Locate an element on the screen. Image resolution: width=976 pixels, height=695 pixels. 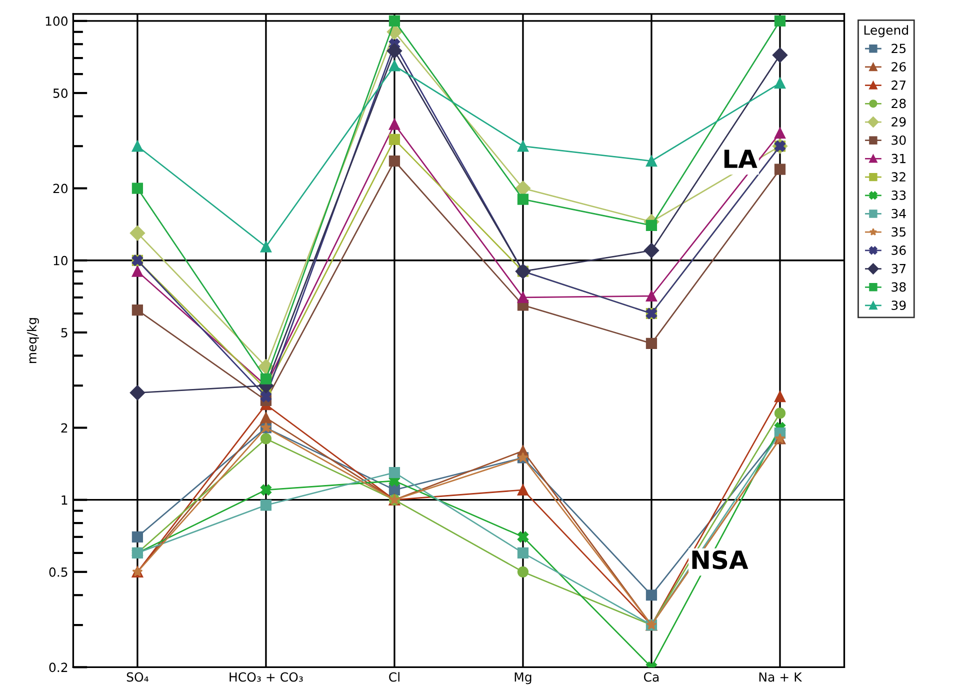
x-tick-label: SO₄ is located at coordinates (137, 677).